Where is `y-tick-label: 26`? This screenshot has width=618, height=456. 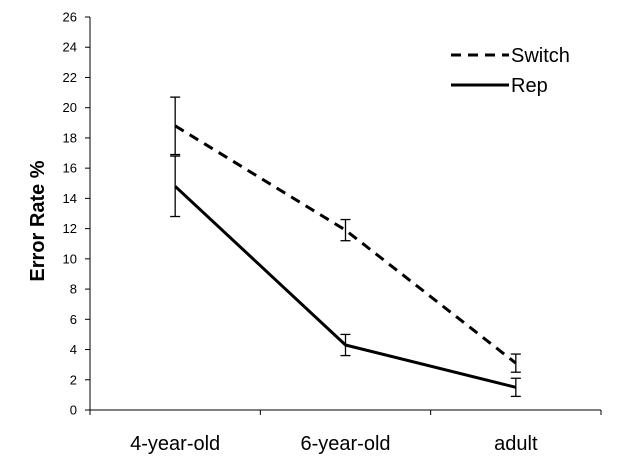 y-tick-label: 26 is located at coordinates (70, 17).